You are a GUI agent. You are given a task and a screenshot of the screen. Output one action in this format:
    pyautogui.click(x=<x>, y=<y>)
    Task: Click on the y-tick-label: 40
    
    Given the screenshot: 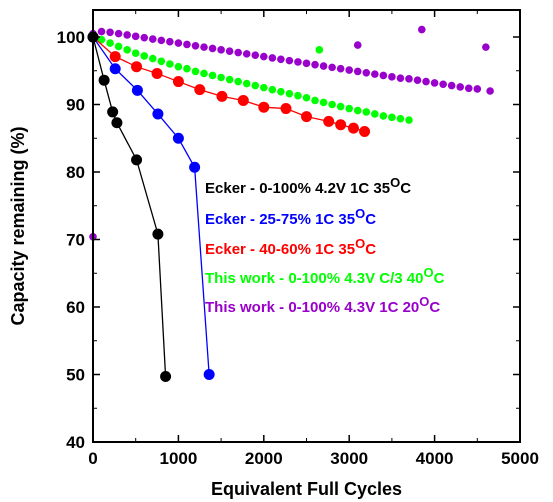 What is the action you would take?
    pyautogui.click(x=75, y=442)
    